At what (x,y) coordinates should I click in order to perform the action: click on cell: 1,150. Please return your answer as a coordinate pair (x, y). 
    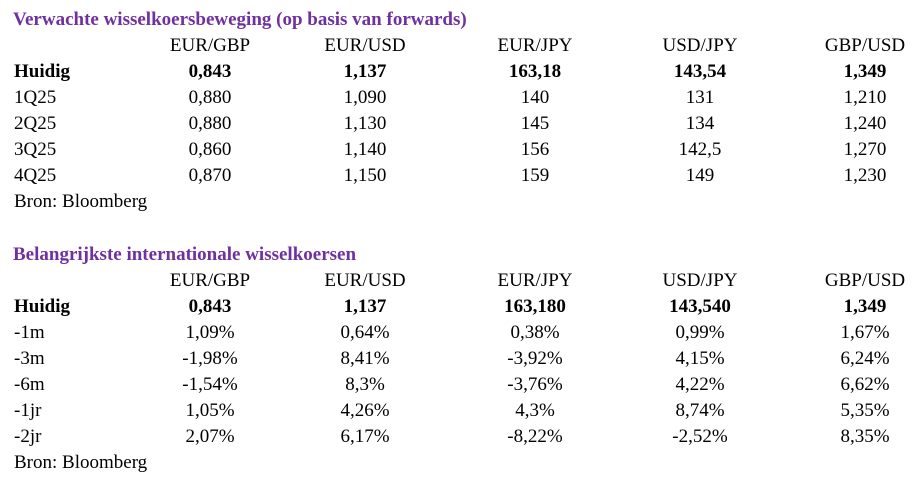
    Looking at the image, I should click on (365, 175).